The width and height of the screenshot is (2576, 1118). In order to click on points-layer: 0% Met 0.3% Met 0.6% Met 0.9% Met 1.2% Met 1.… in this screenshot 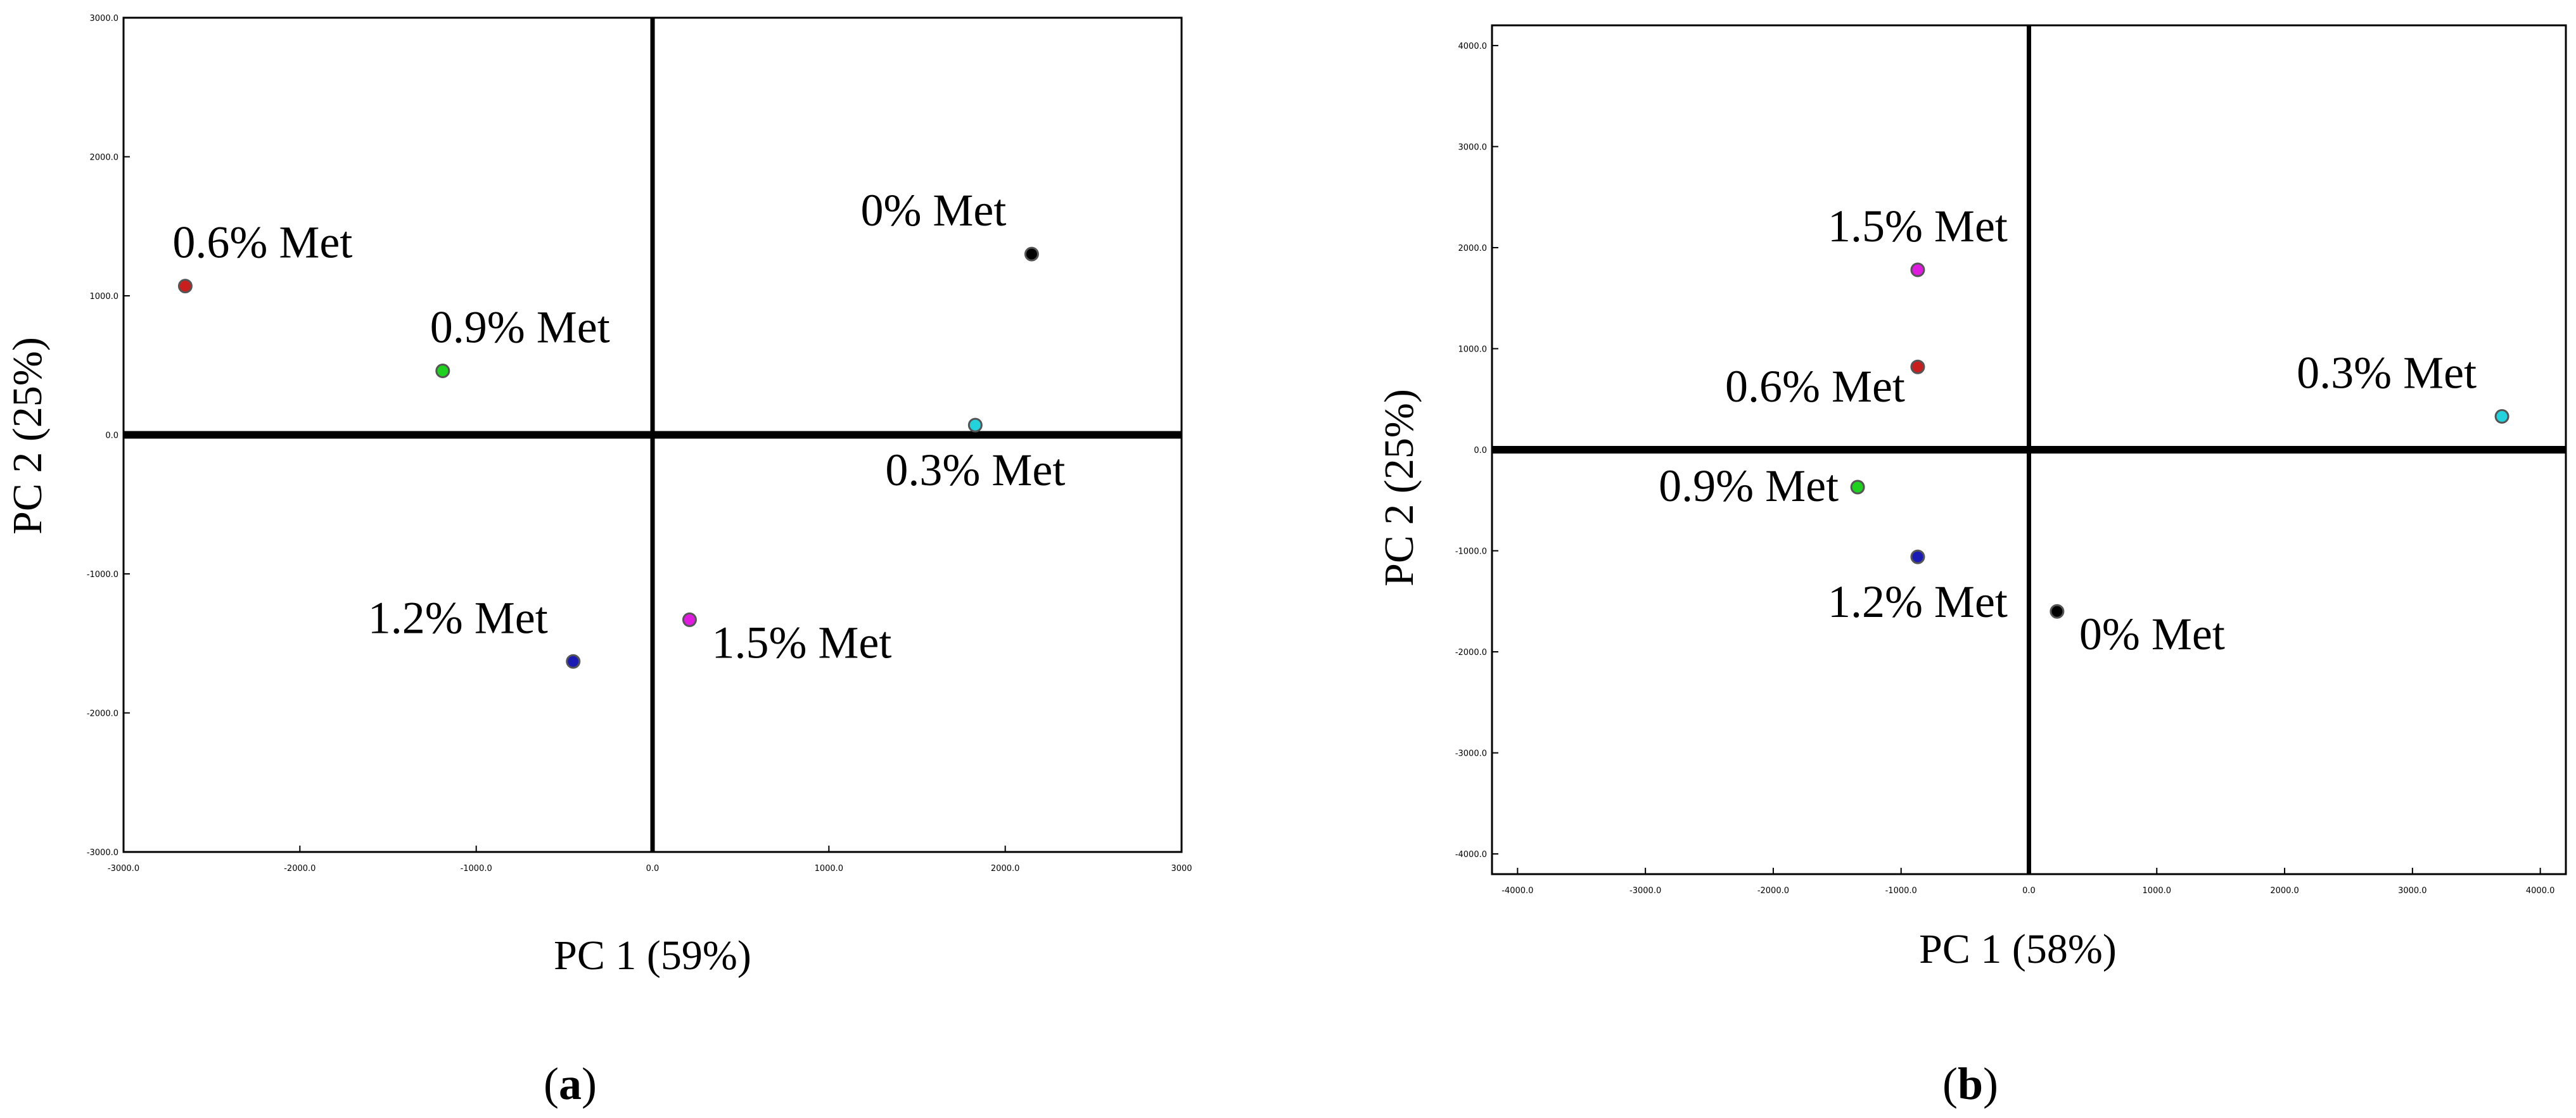, I will do `click(2084, 430)`.